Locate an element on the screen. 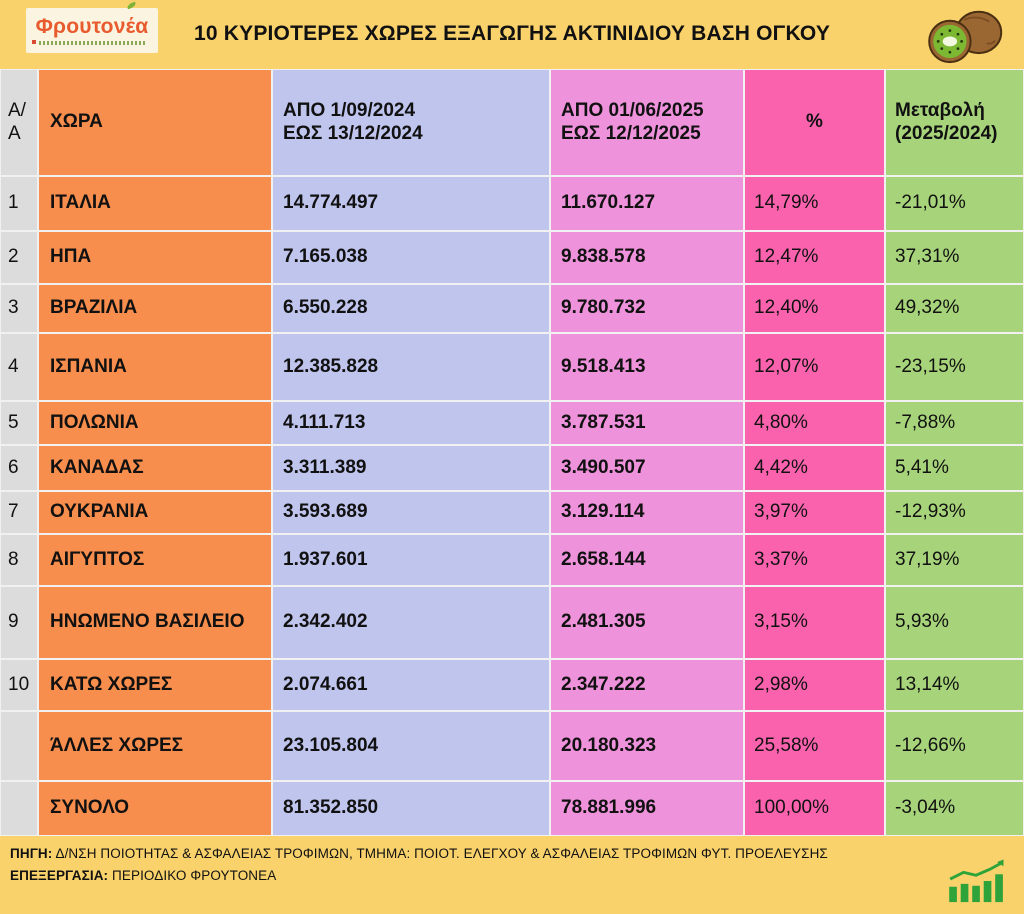 The image size is (1024, 914). cell-country: ΙΤΑΛΙΑ is located at coordinates (155, 203).